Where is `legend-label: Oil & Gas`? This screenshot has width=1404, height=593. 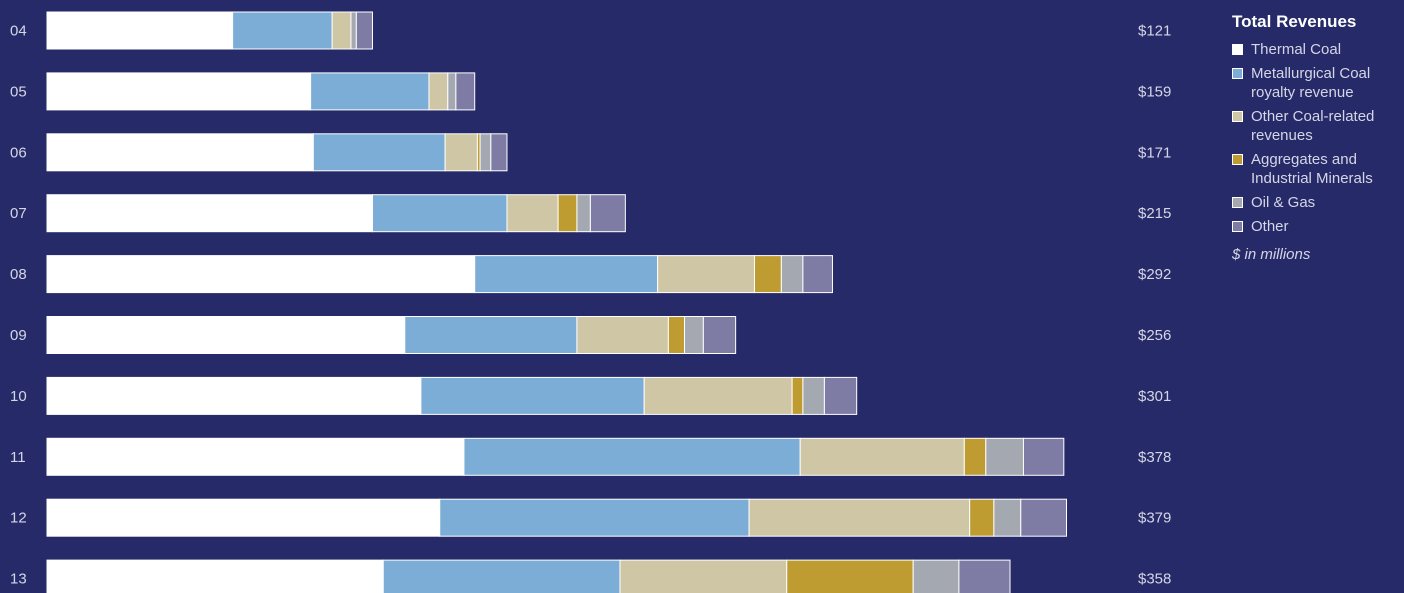
legend-label: Oil & Gas is located at coordinates (1283, 202).